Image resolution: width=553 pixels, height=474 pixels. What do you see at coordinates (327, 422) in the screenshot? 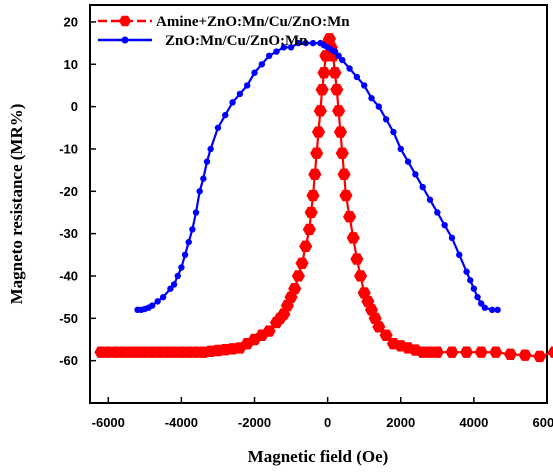
I see `x-tick-label: 0` at bounding box center [327, 422].